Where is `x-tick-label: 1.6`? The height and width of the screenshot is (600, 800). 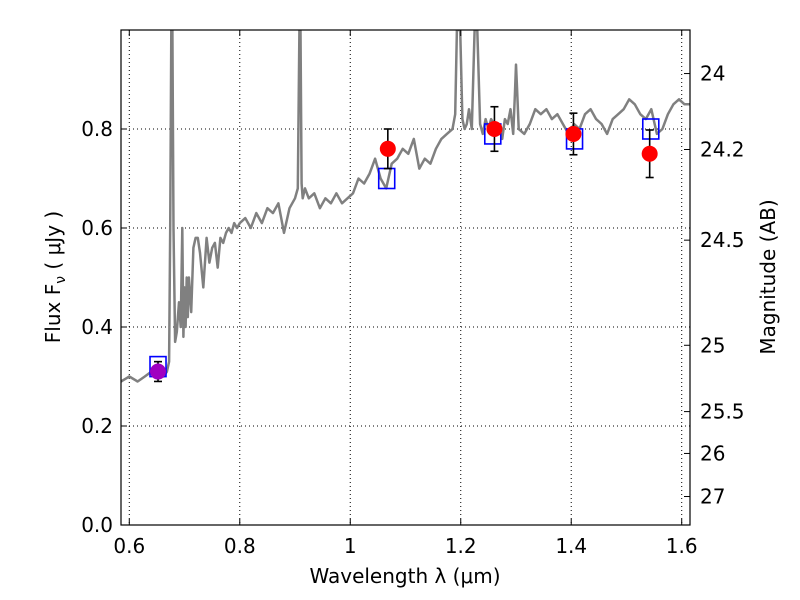
x-tick-label: 1.6 is located at coordinates (682, 546).